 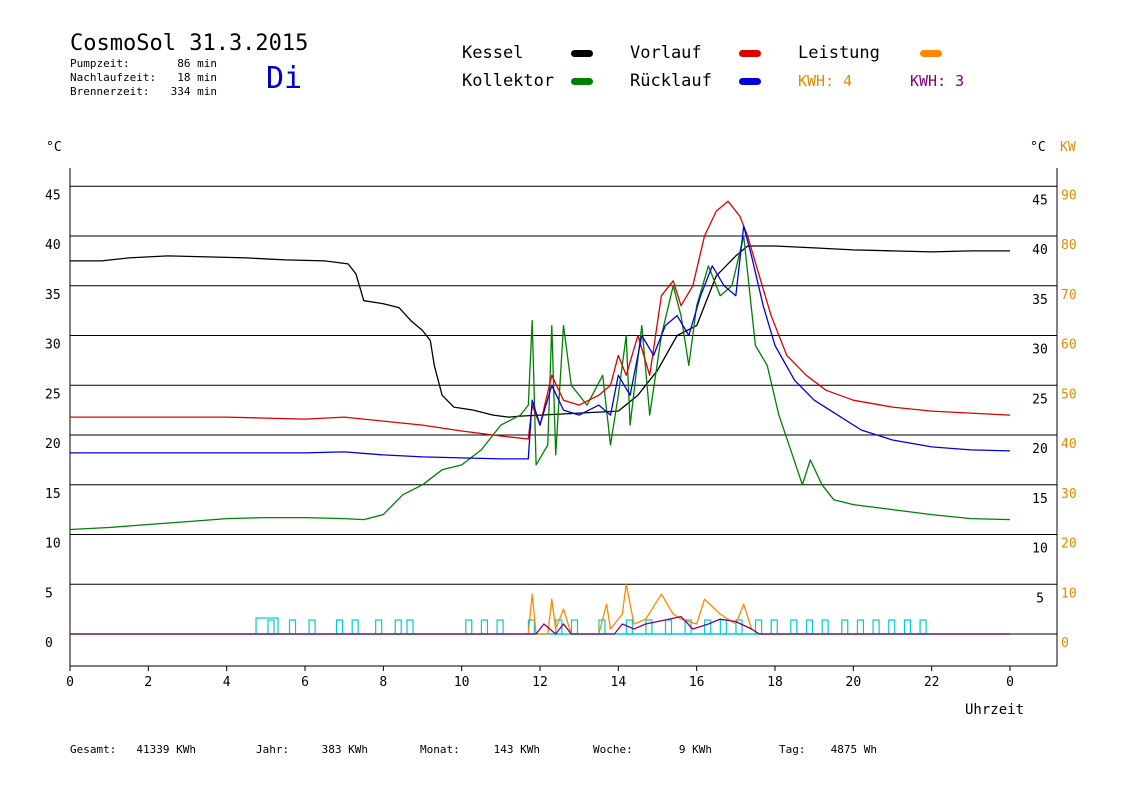 What do you see at coordinates (937, 81) in the screenshot?
I see `kwh-label: KWH: 3` at bounding box center [937, 81].